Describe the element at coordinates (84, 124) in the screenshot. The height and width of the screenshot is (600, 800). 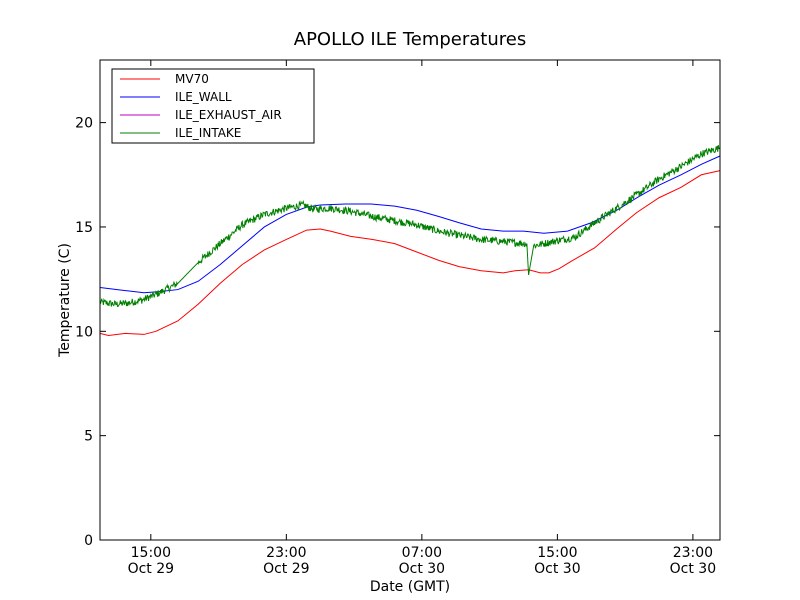
I see `y-tick-label: 20` at that location.